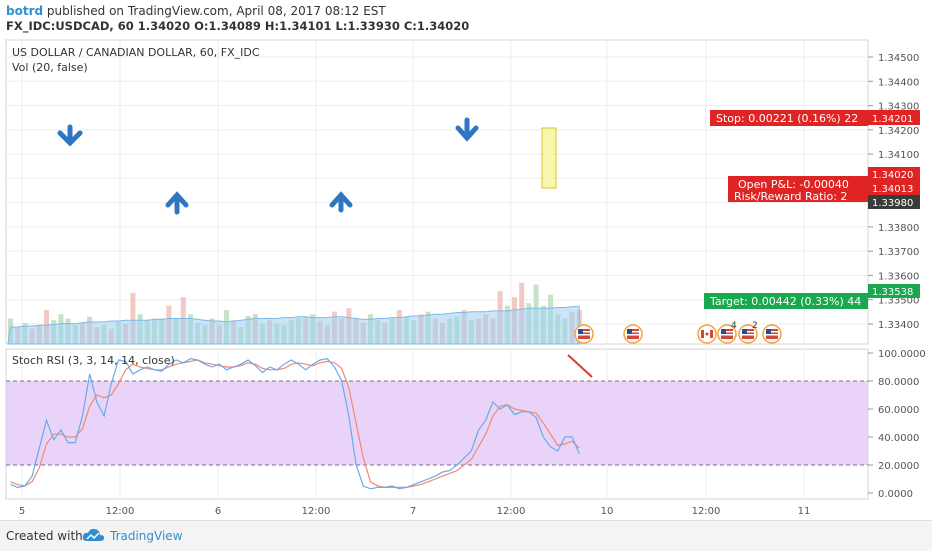  Describe the element at coordinates (146, 536) in the screenshot. I see `tradingview-link: TradingView` at that location.